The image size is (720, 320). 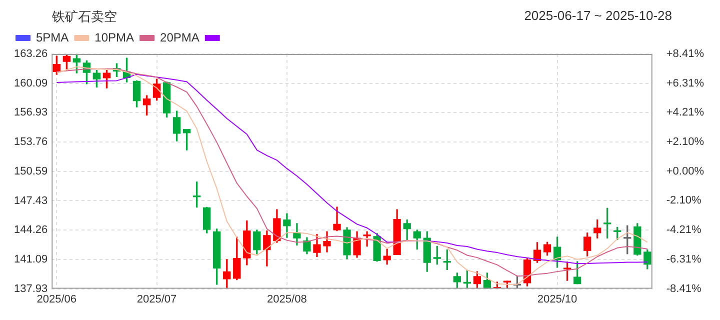 What do you see at coordinates (31, 288) in the screenshot?
I see `y-tick-label: 137.93` at bounding box center [31, 288].